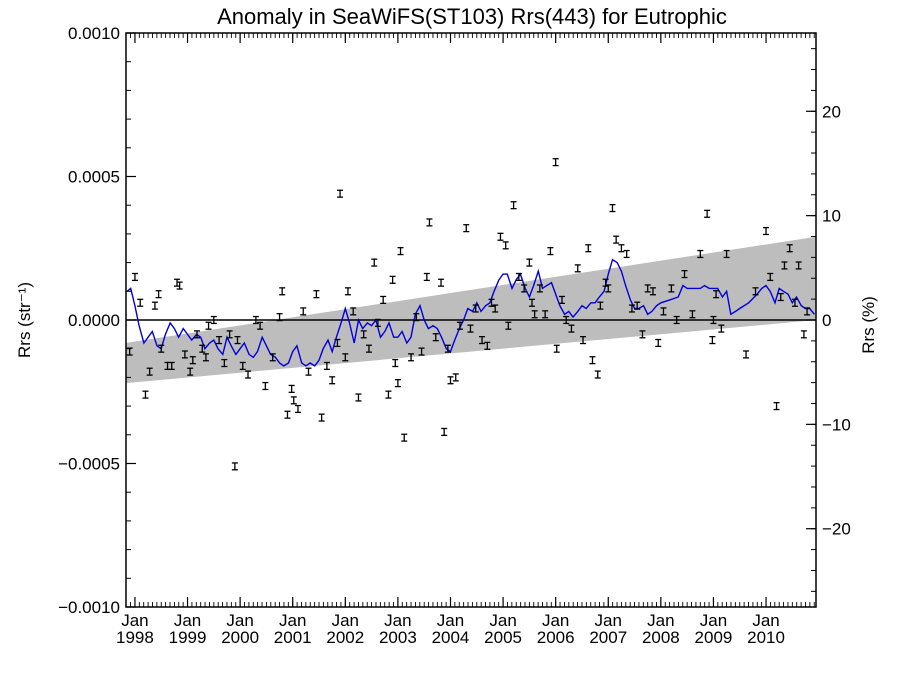 The image size is (900, 675). What do you see at coordinates (24, 320) in the screenshot?
I see `left-axis-label: Rrs (str⁻¹)` at bounding box center [24, 320].